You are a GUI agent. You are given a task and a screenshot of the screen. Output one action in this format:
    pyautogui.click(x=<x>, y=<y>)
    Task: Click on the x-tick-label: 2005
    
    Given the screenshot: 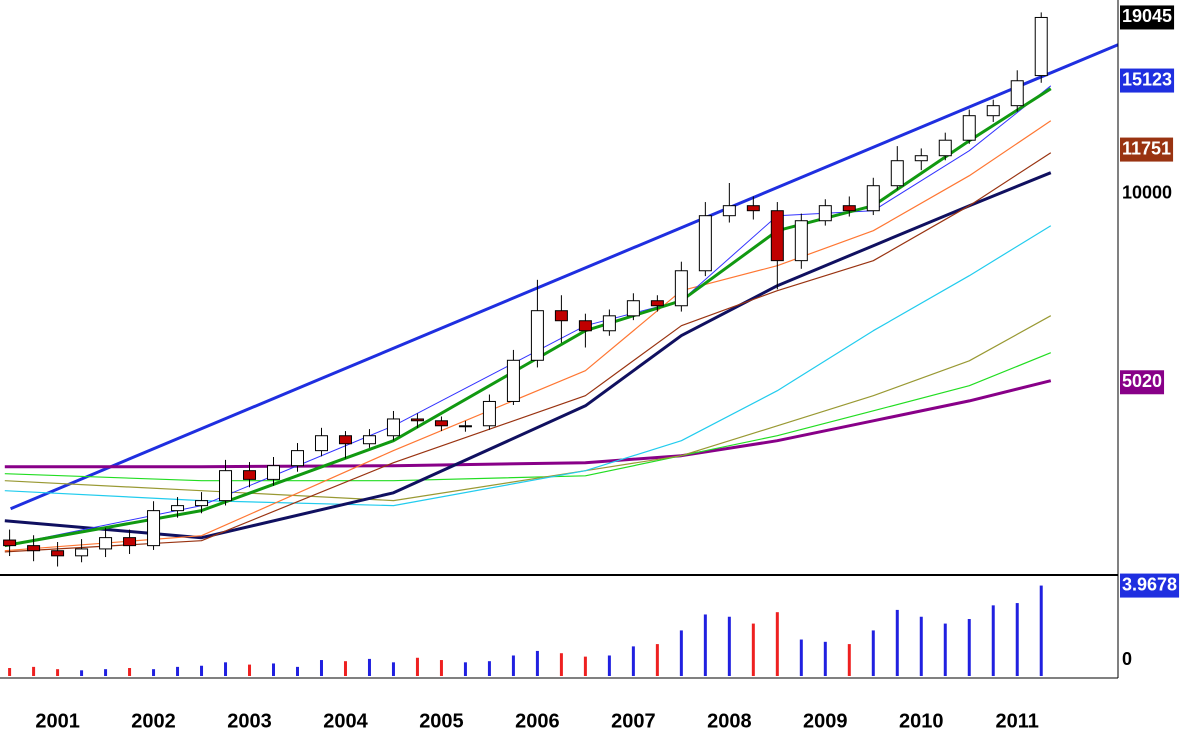 What is the action you would take?
    pyautogui.click(x=441, y=721)
    